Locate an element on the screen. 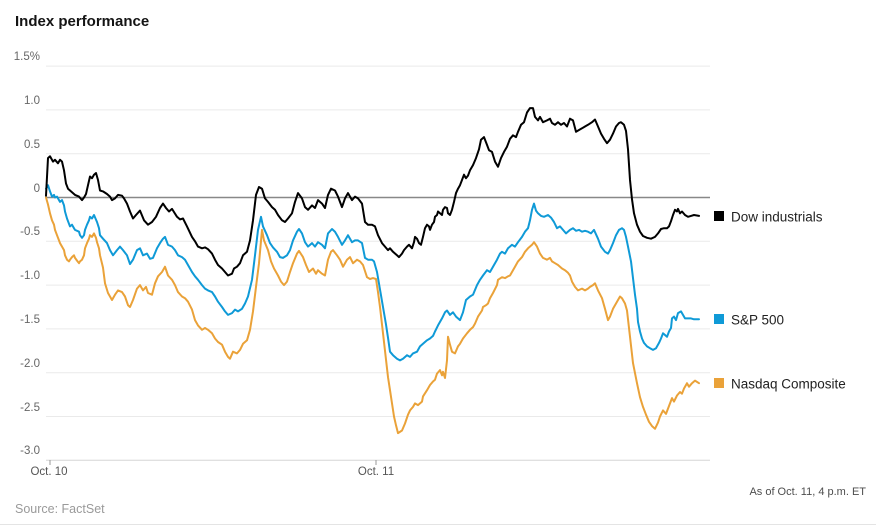 The width and height of the screenshot is (876, 526). x-axis-label-oct10: Oct. 10 is located at coordinates (49, 472).